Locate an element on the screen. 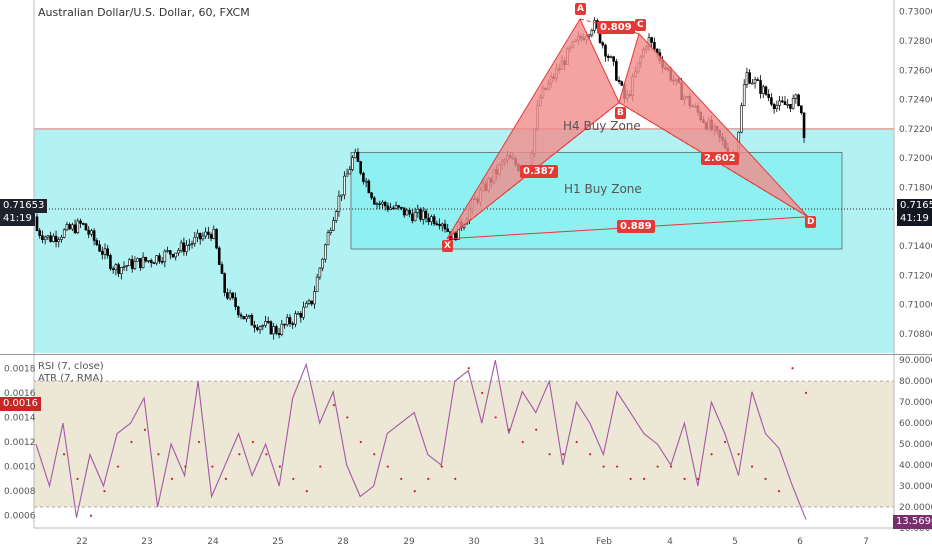 This screenshot has height=550, width=932. time-tick-label: Feb is located at coordinates (604, 542).